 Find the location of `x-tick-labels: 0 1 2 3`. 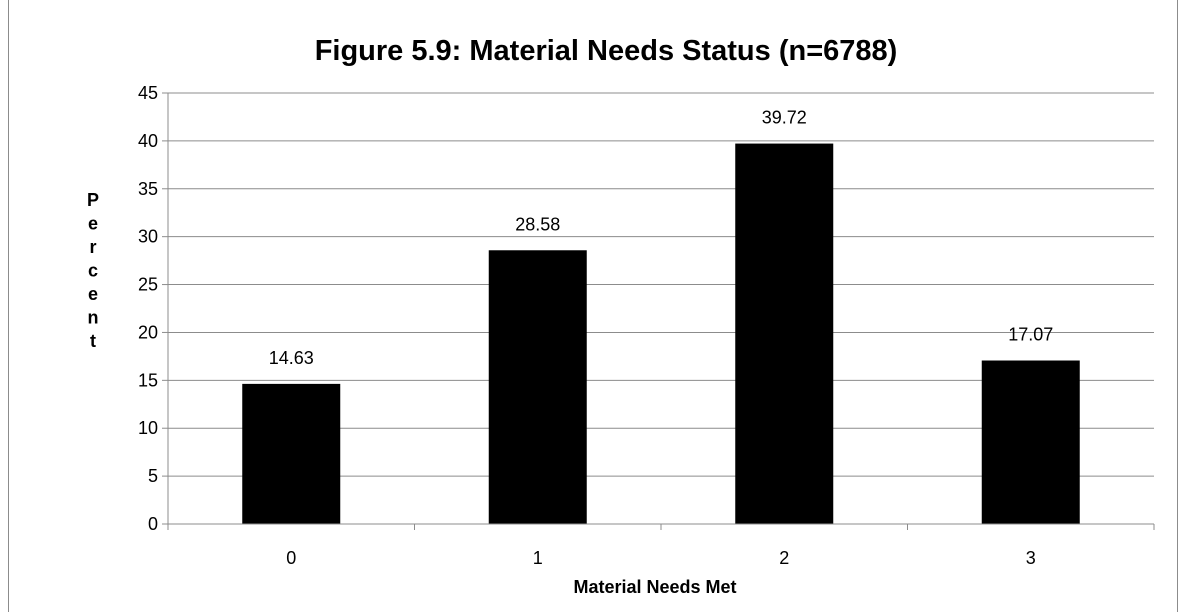

x-tick-labels: 0 1 2 3 is located at coordinates (661, 558).